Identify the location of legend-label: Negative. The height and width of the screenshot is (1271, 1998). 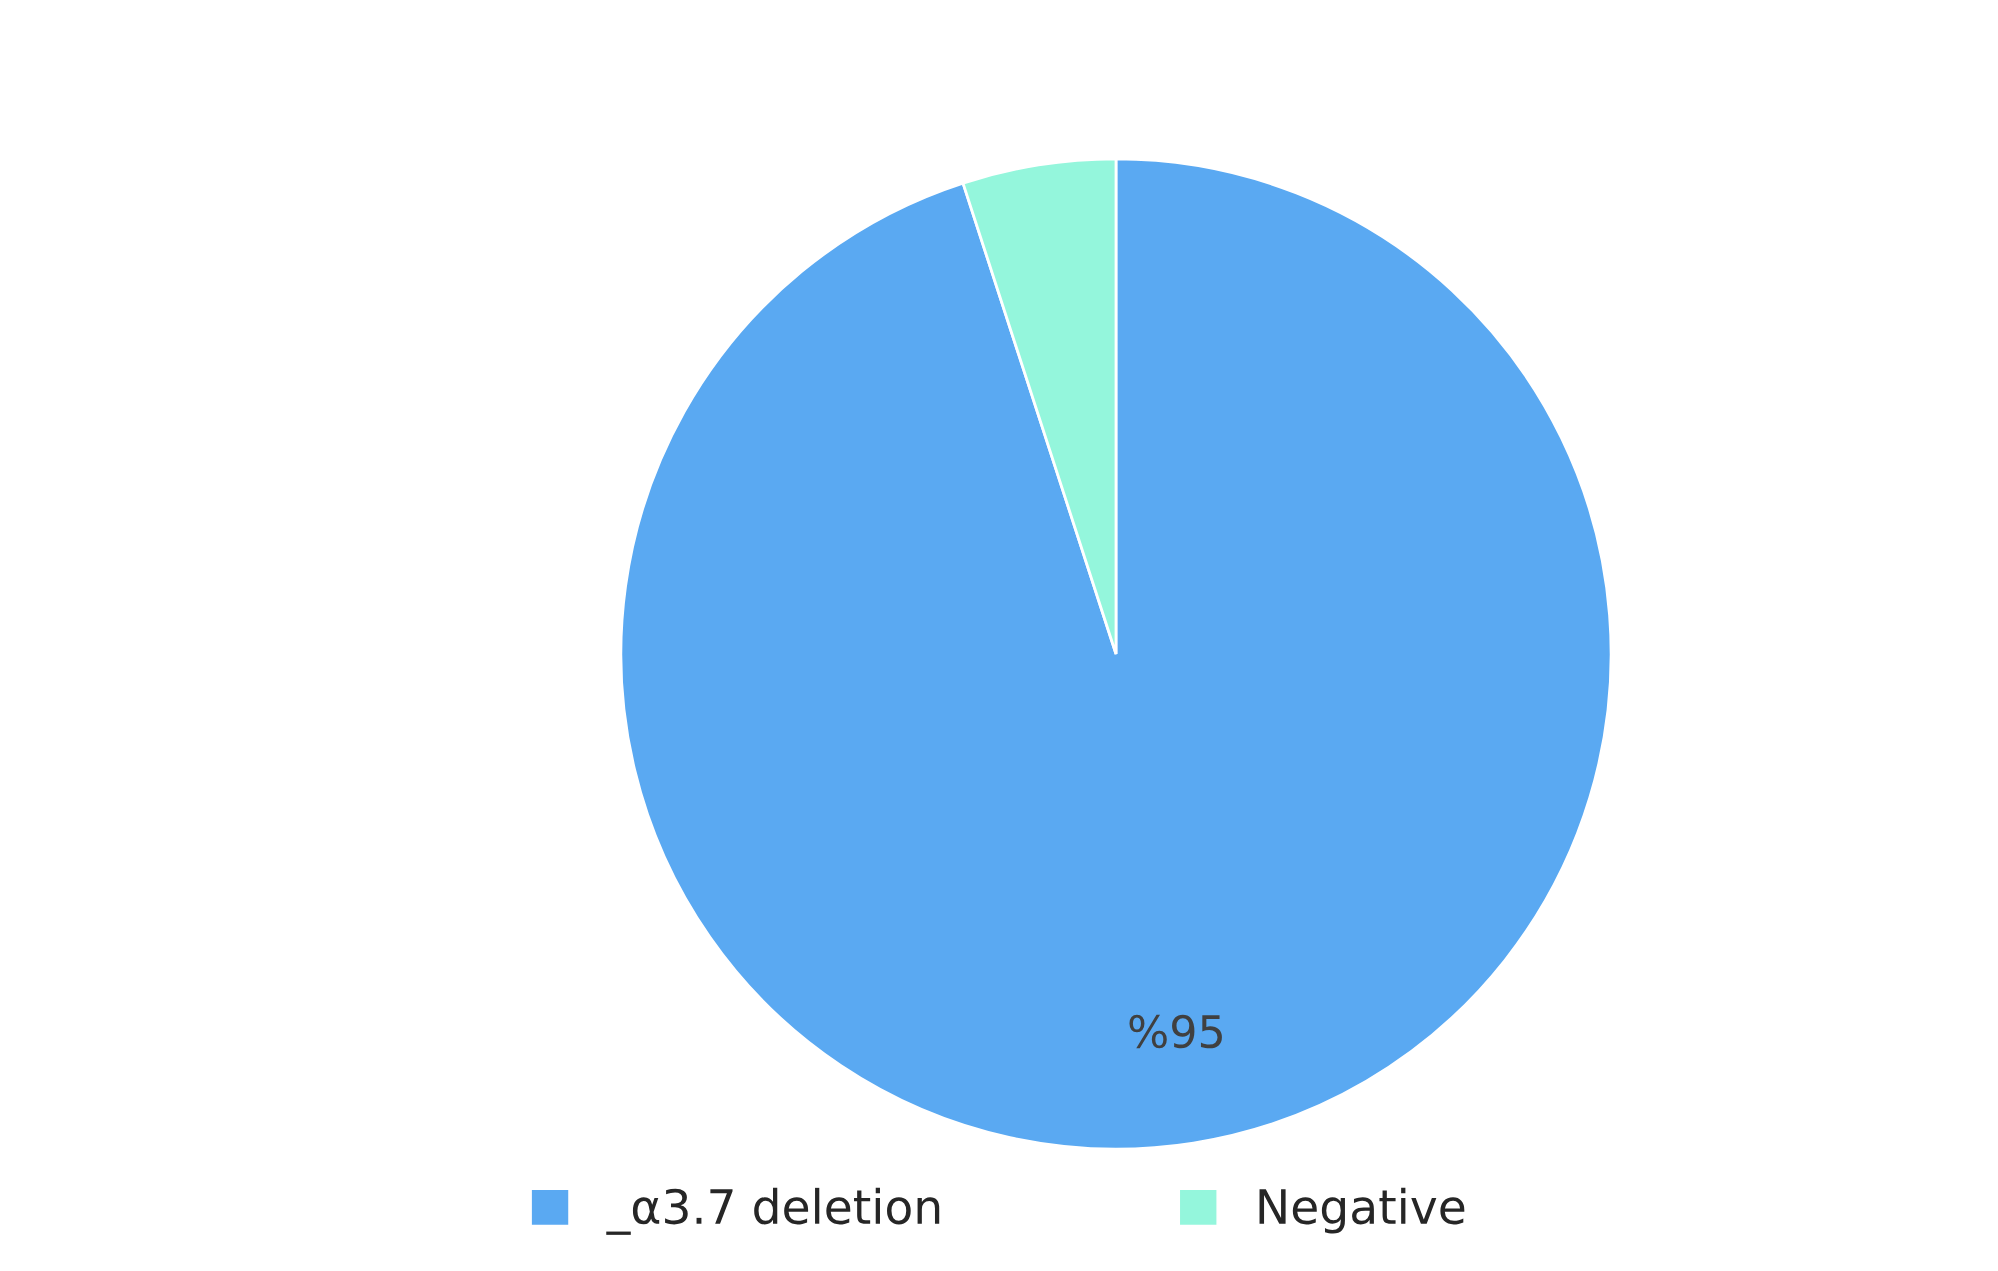
(1362, 1210).